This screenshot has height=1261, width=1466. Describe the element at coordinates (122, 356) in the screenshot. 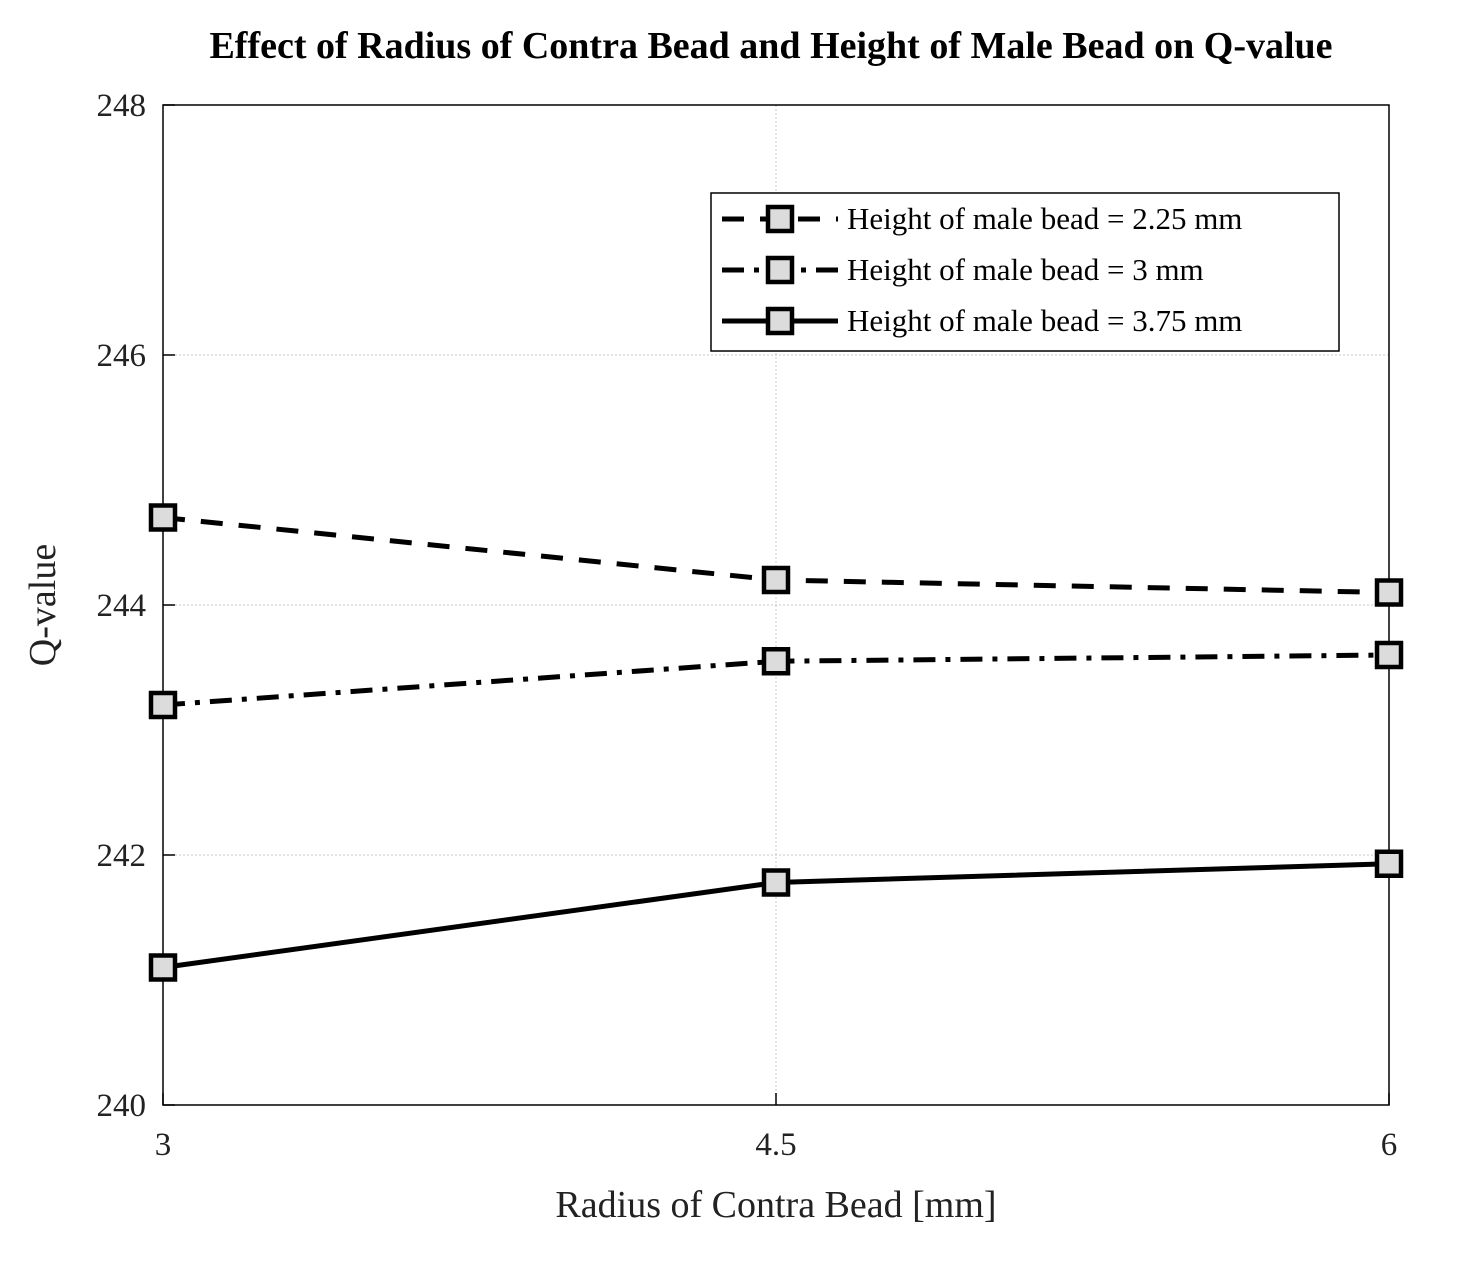

I see `y-tick-label: 246` at that location.